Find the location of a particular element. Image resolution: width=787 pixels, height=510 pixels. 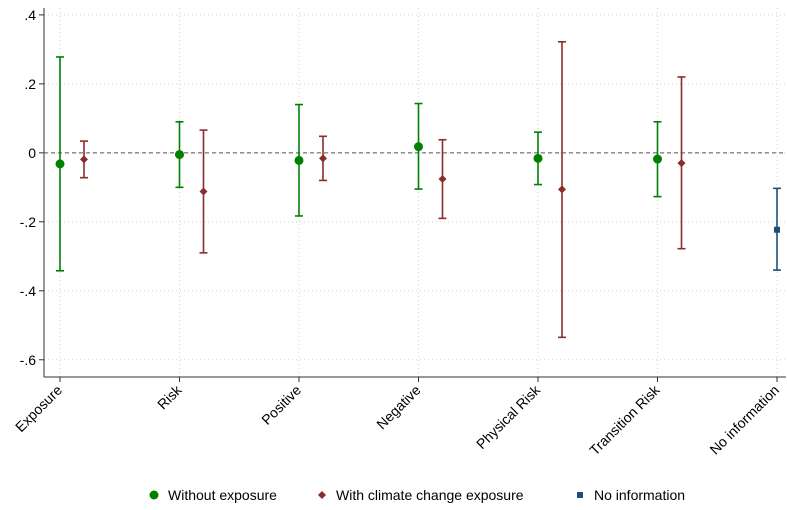

x-tick-label: No information is located at coordinates (744, 420).